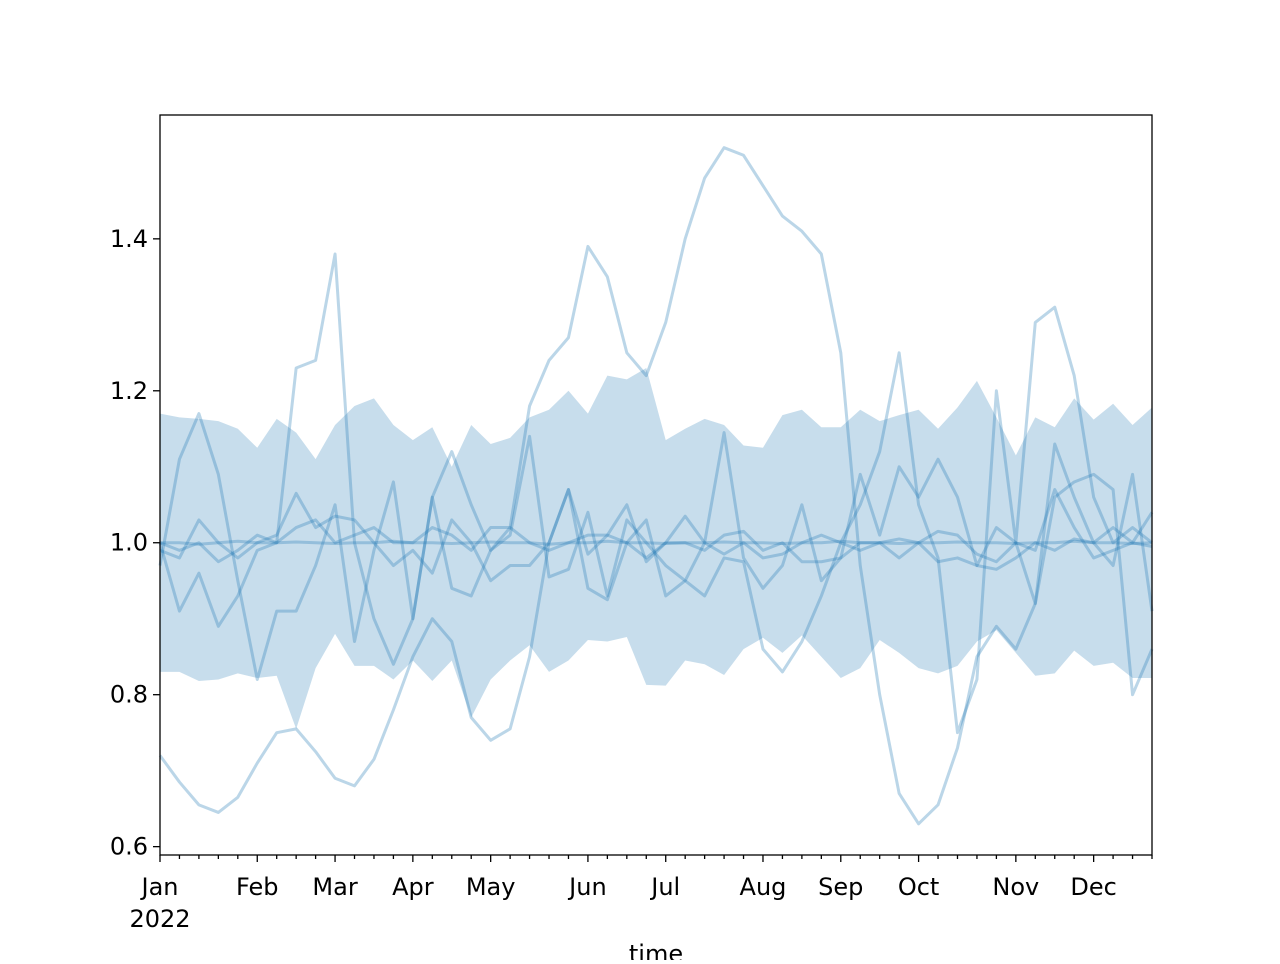 The height and width of the screenshot is (964, 1280). Describe the element at coordinates (840, 887) in the screenshot. I see `x-tick-label: Sep` at that location.